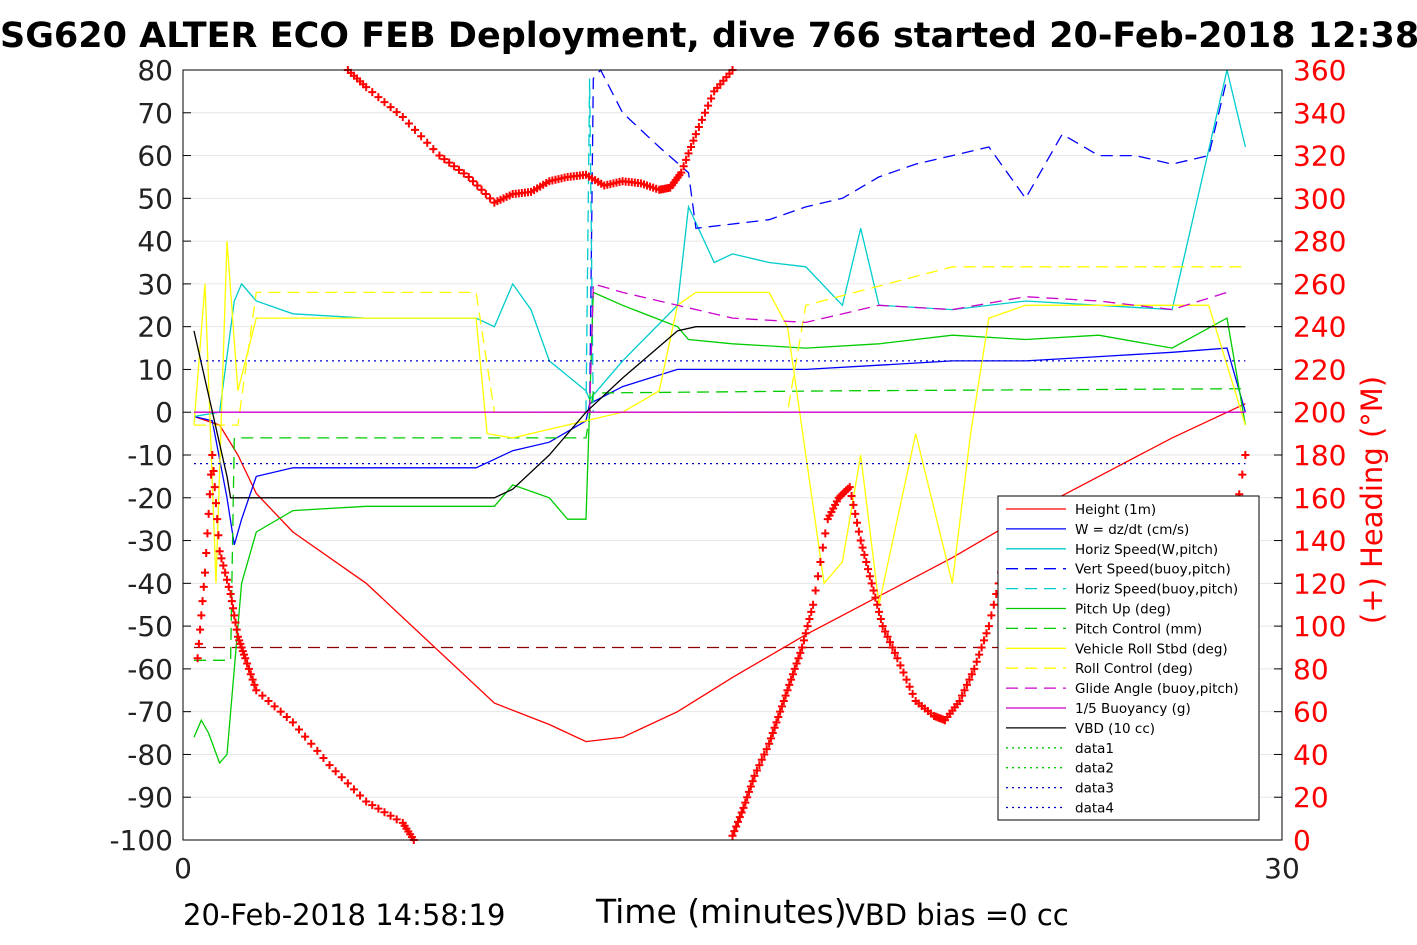 The image size is (1417, 945). Describe the element at coordinates (1372, 500) in the screenshot. I see `right-axis-label: (+) Heading (°M)` at that location.